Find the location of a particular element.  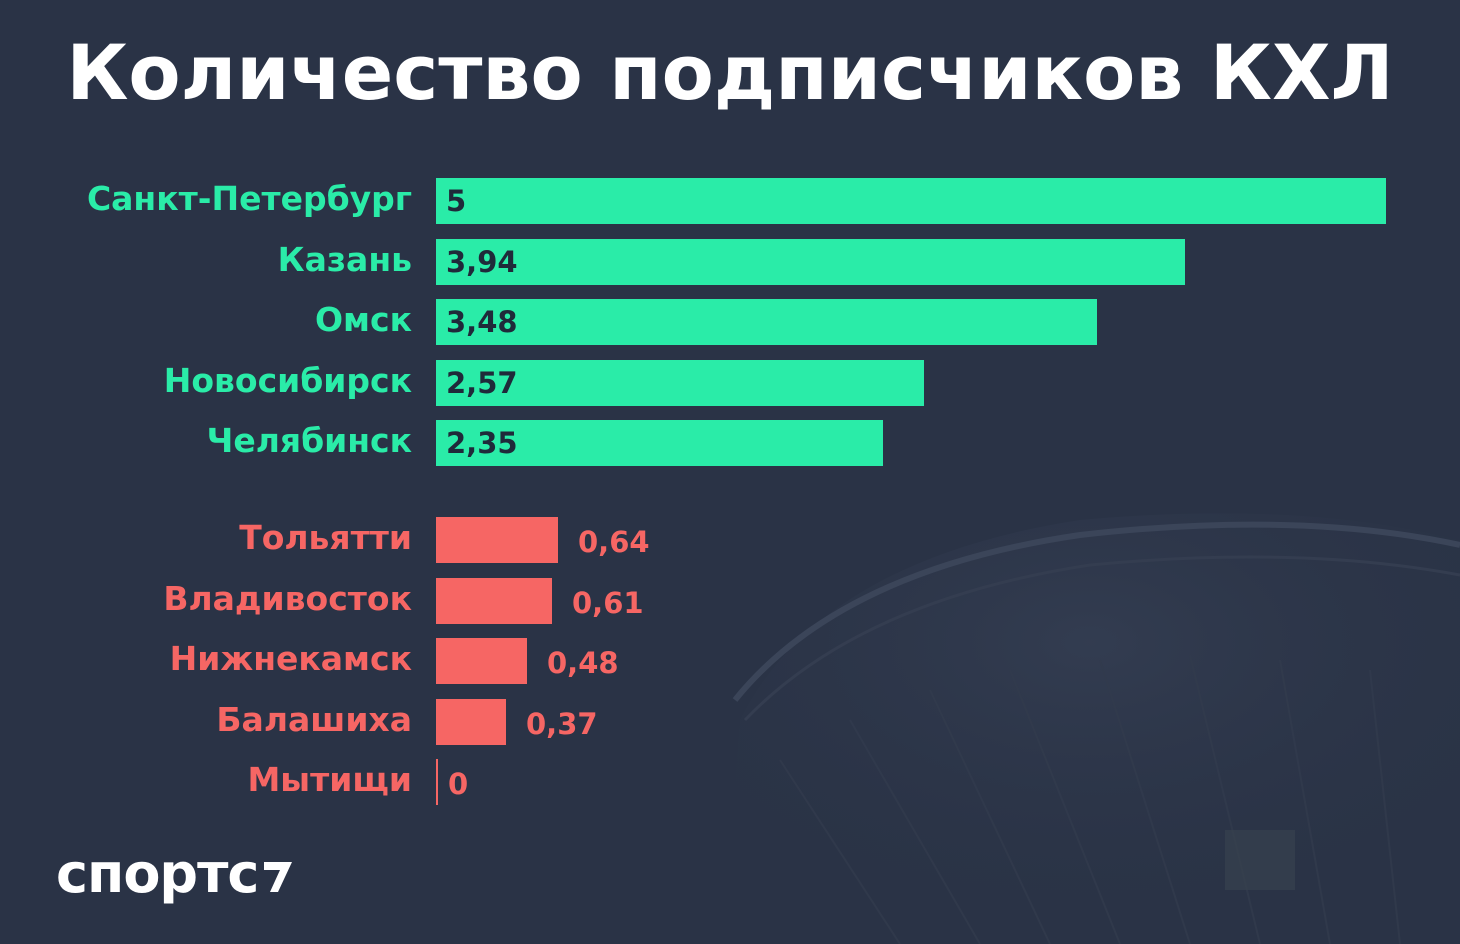

category-label: Челябинск is located at coordinates (309, 440).